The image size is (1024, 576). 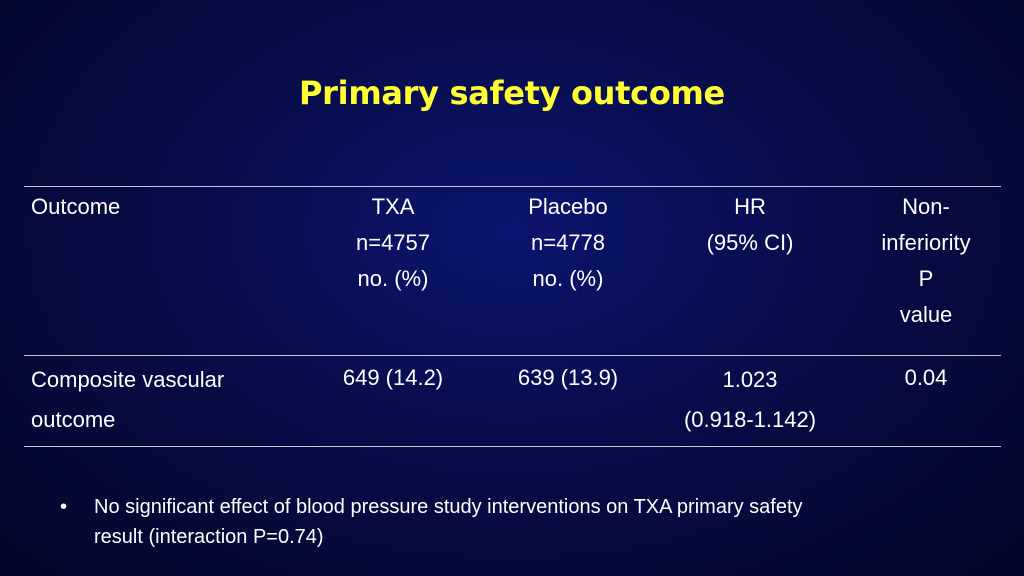 What do you see at coordinates (750, 399) in the screenshot?
I see `table-row-hr: 1.023 (0.918-1.142)` at bounding box center [750, 399].